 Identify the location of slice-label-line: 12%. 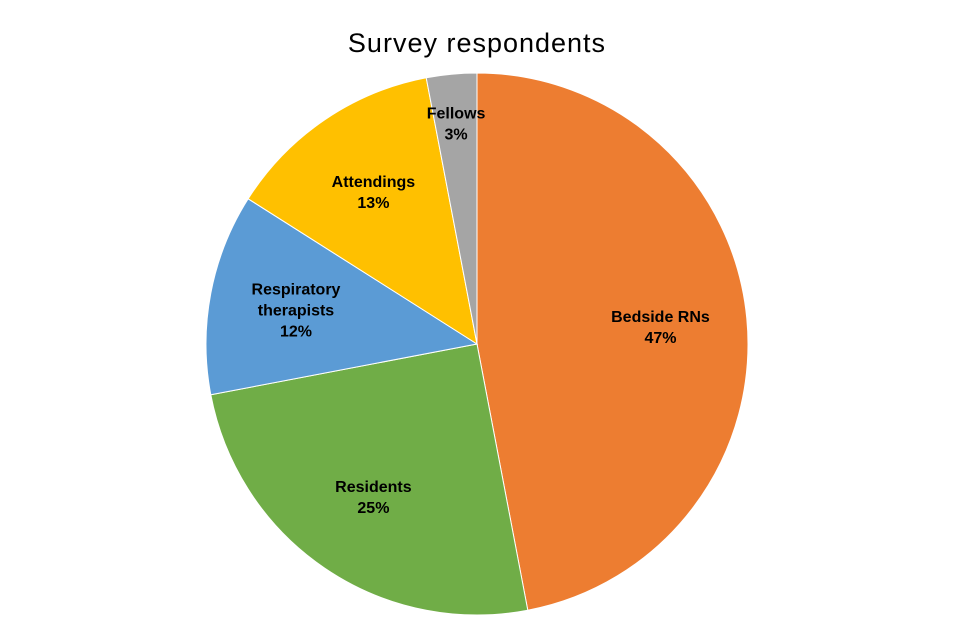
(296, 331).